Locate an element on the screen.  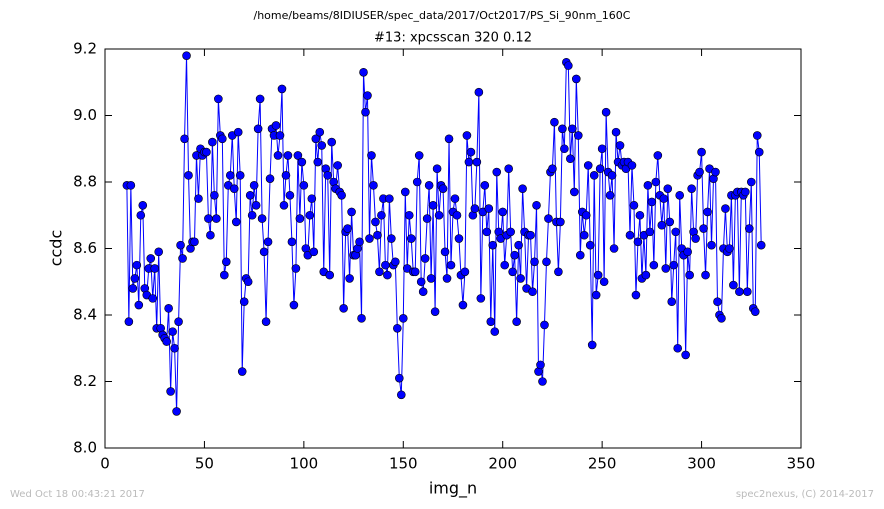
chart-title: #13: xpcsscan 320 0.12 is located at coordinates (453, 38).